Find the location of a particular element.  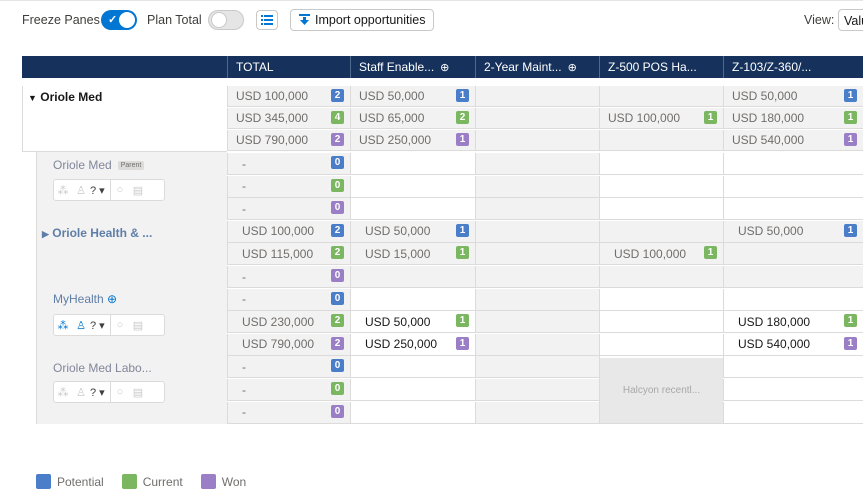

account-row-oriole-med: ▼ Oriole Med is located at coordinates (65, 97).